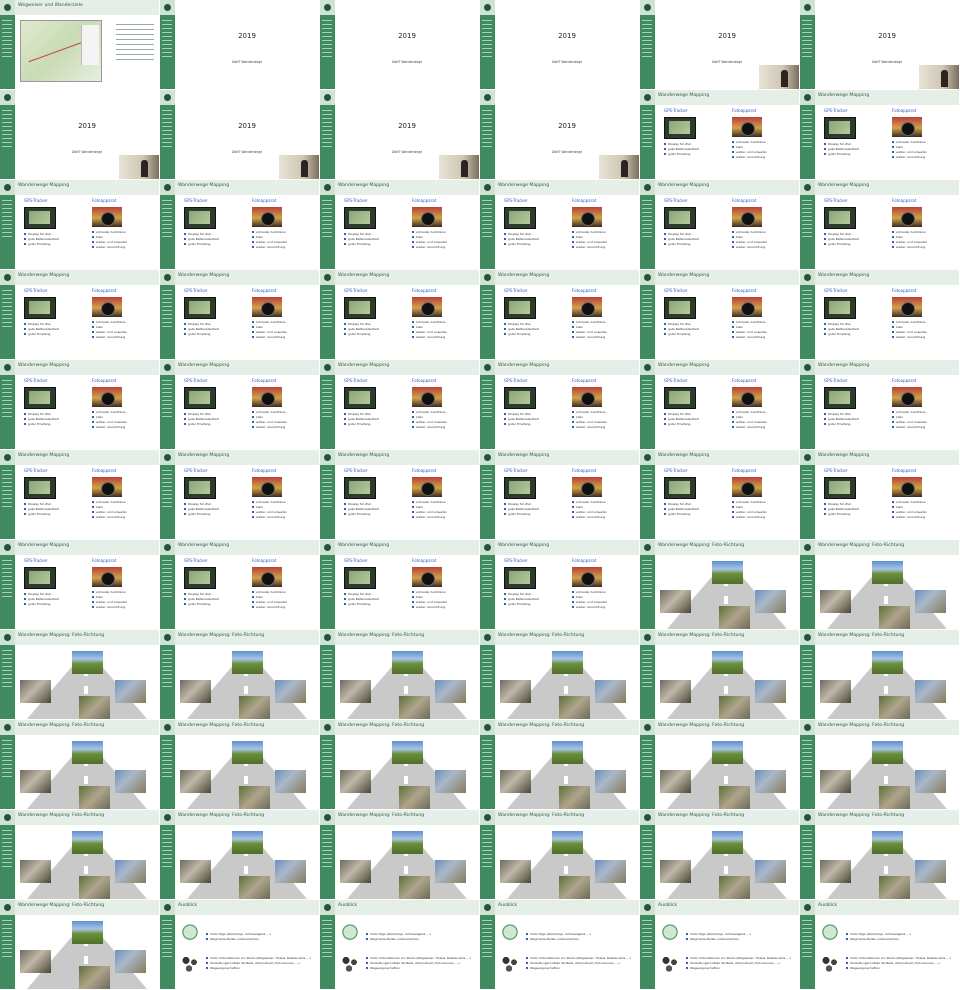 The image size is (960, 990). I want to click on slide-thumbnail: Wegweiser und Wanderziele, so click(79, 44).